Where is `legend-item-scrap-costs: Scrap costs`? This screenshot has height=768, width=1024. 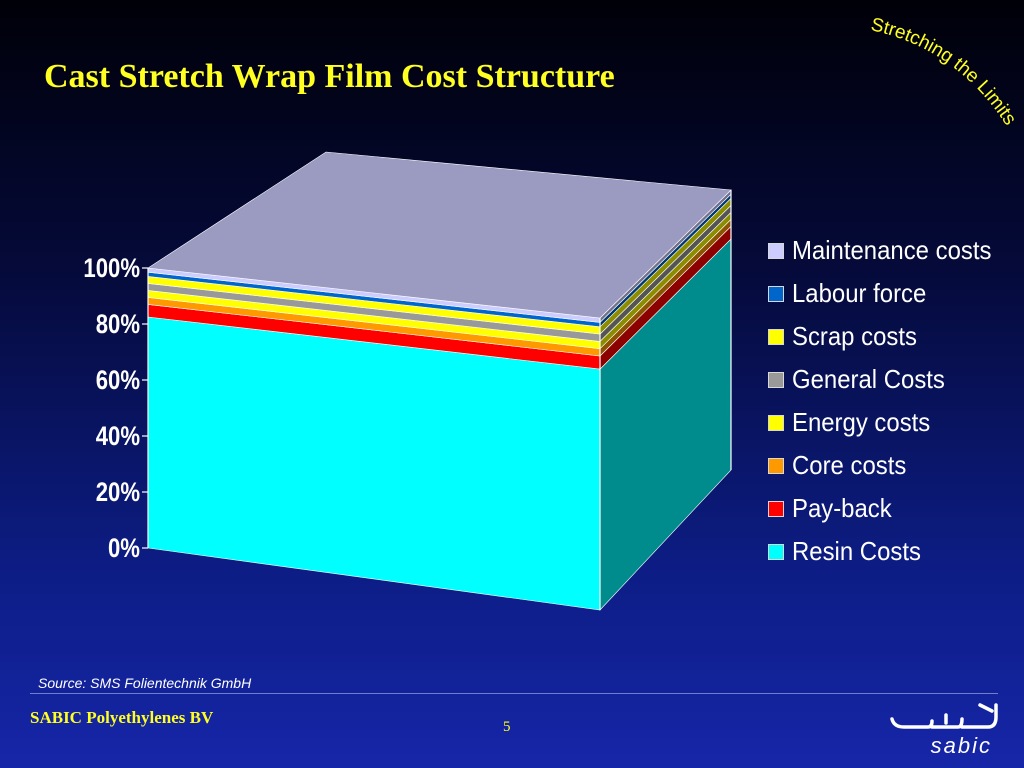
legend-item-scrap-costs: Scrap costs is located at coordinates (888, 336).